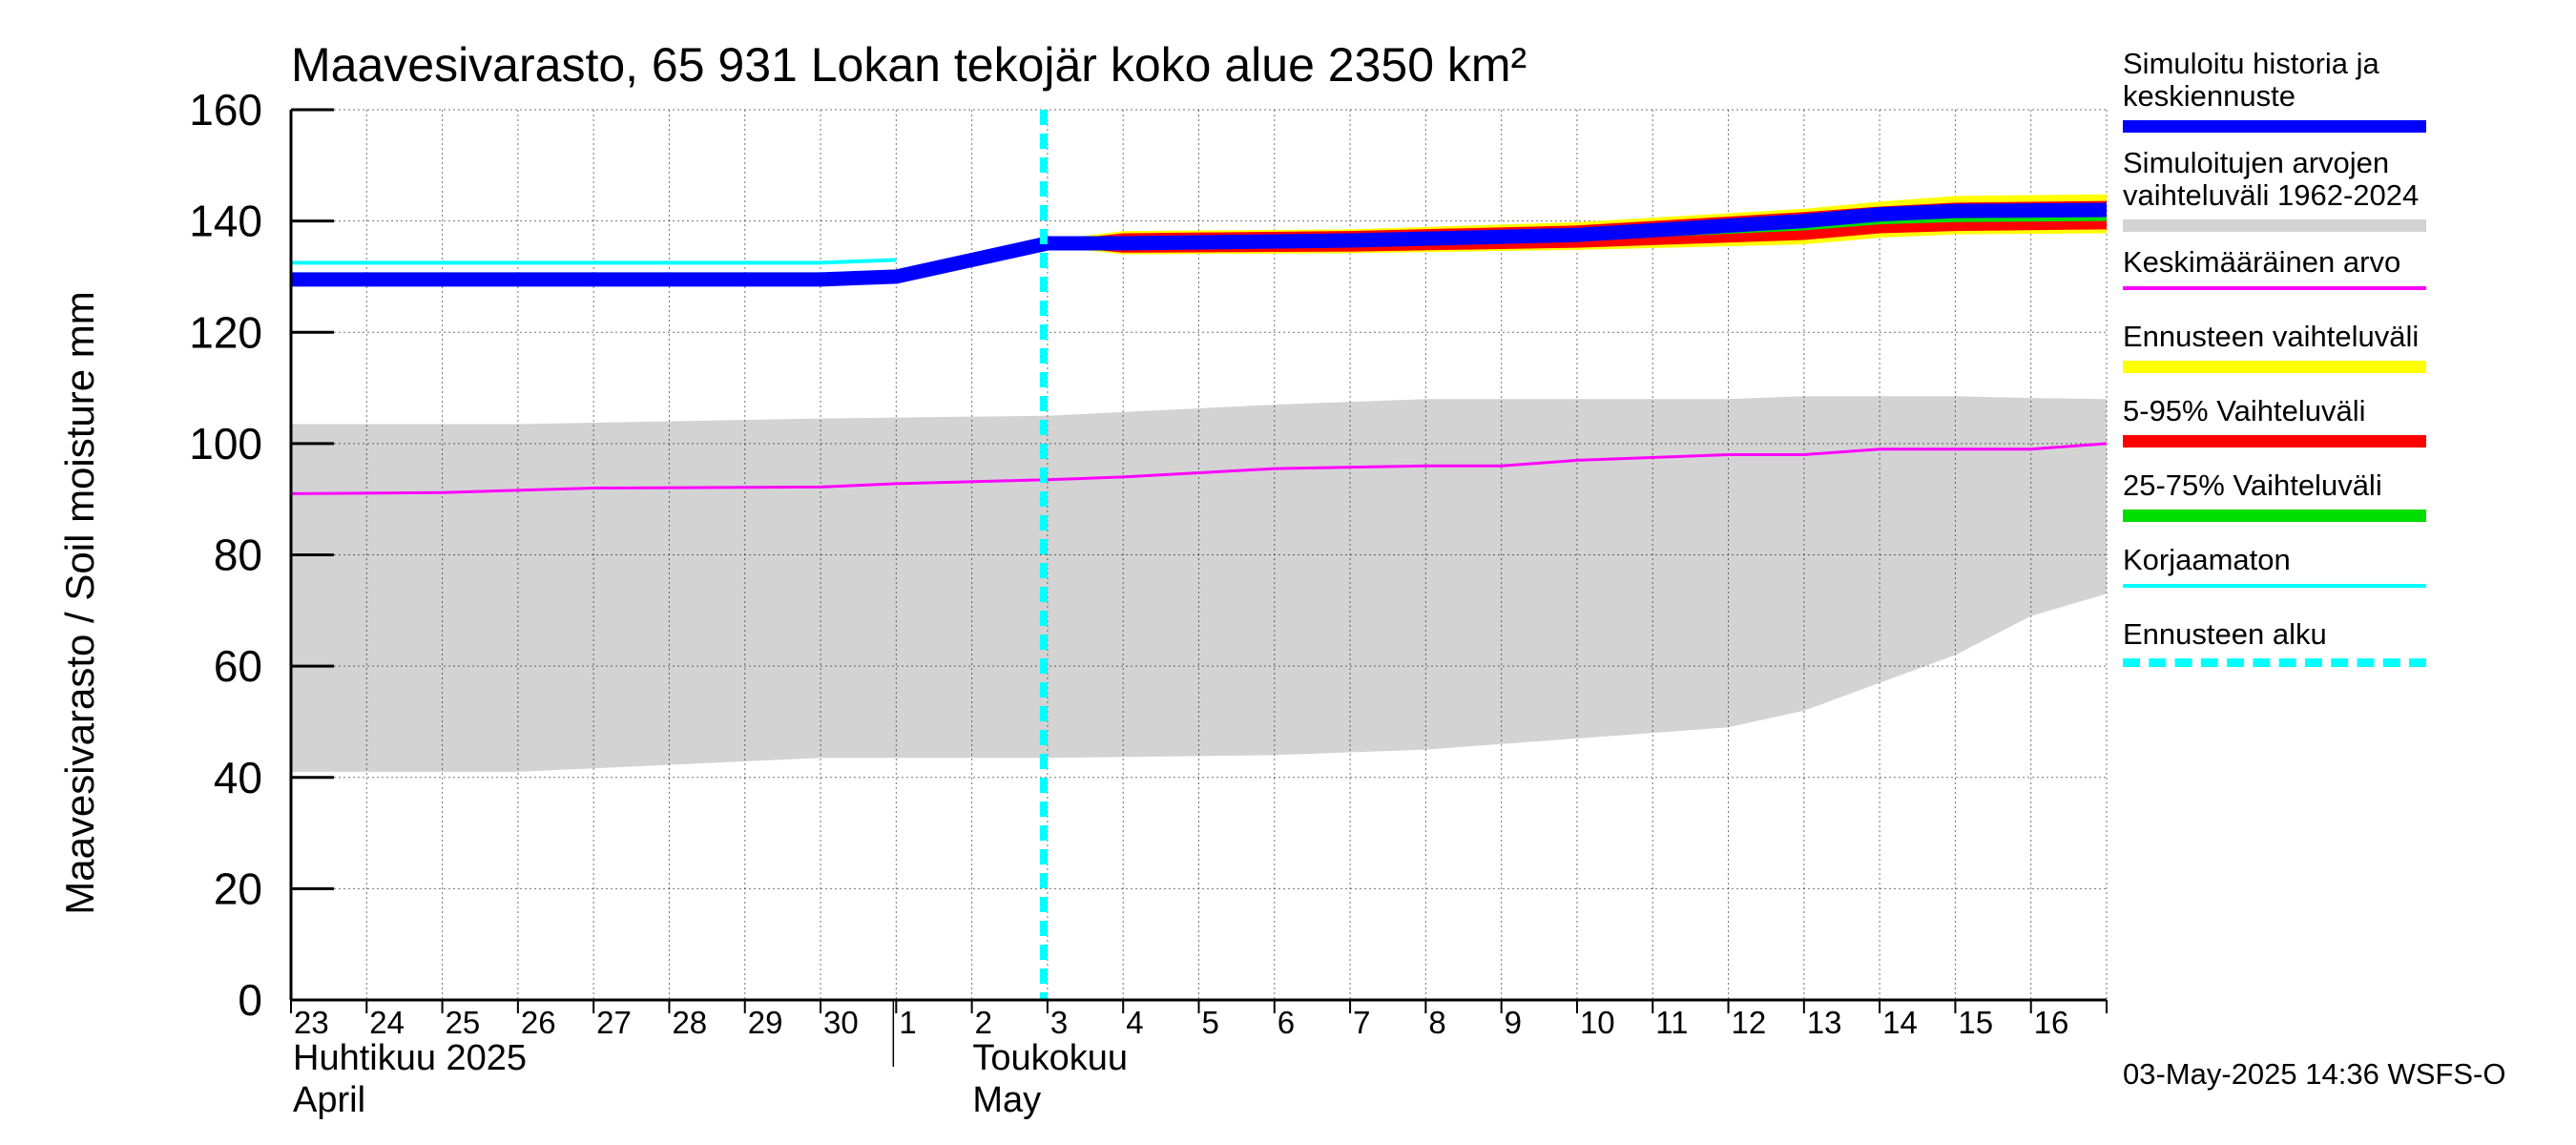 The width and height of the screenshot is (2576, 1145). What do you see at coordinates (238, 777) in the screenshot?
I see `y-tick-label: 40` at bounding box center [238, 777].